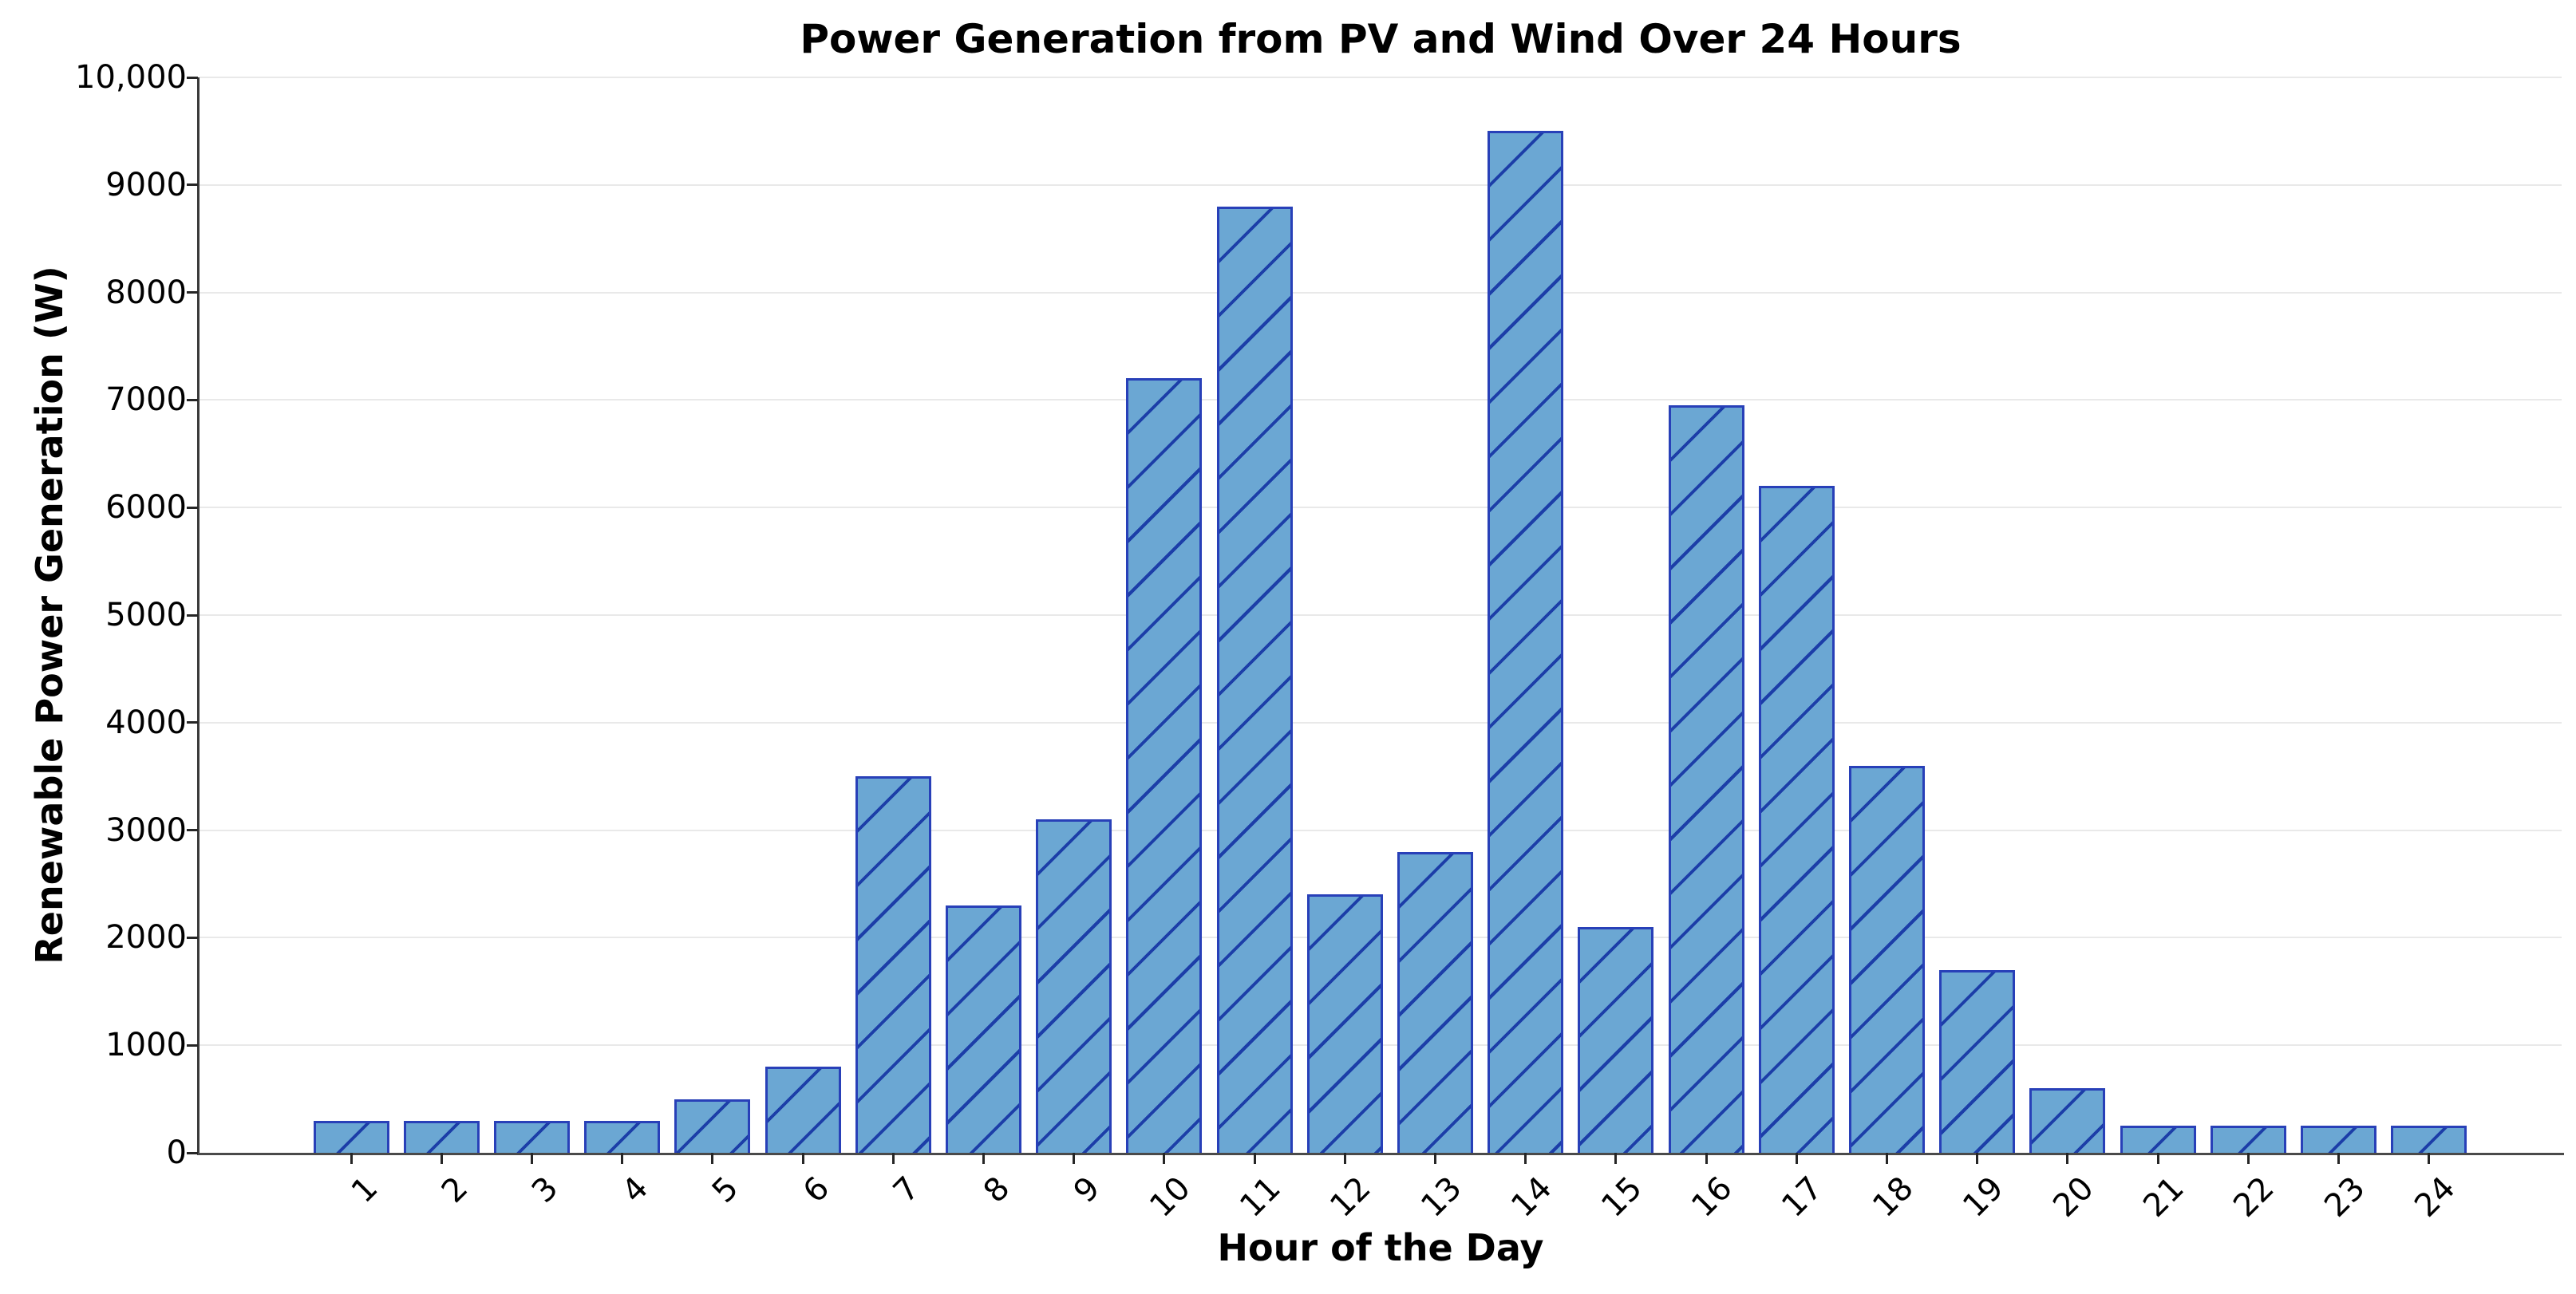 The height and width of the screenshot is (1294, 2576). I want to click on y-tick-label: 0, so click(176, 1152).